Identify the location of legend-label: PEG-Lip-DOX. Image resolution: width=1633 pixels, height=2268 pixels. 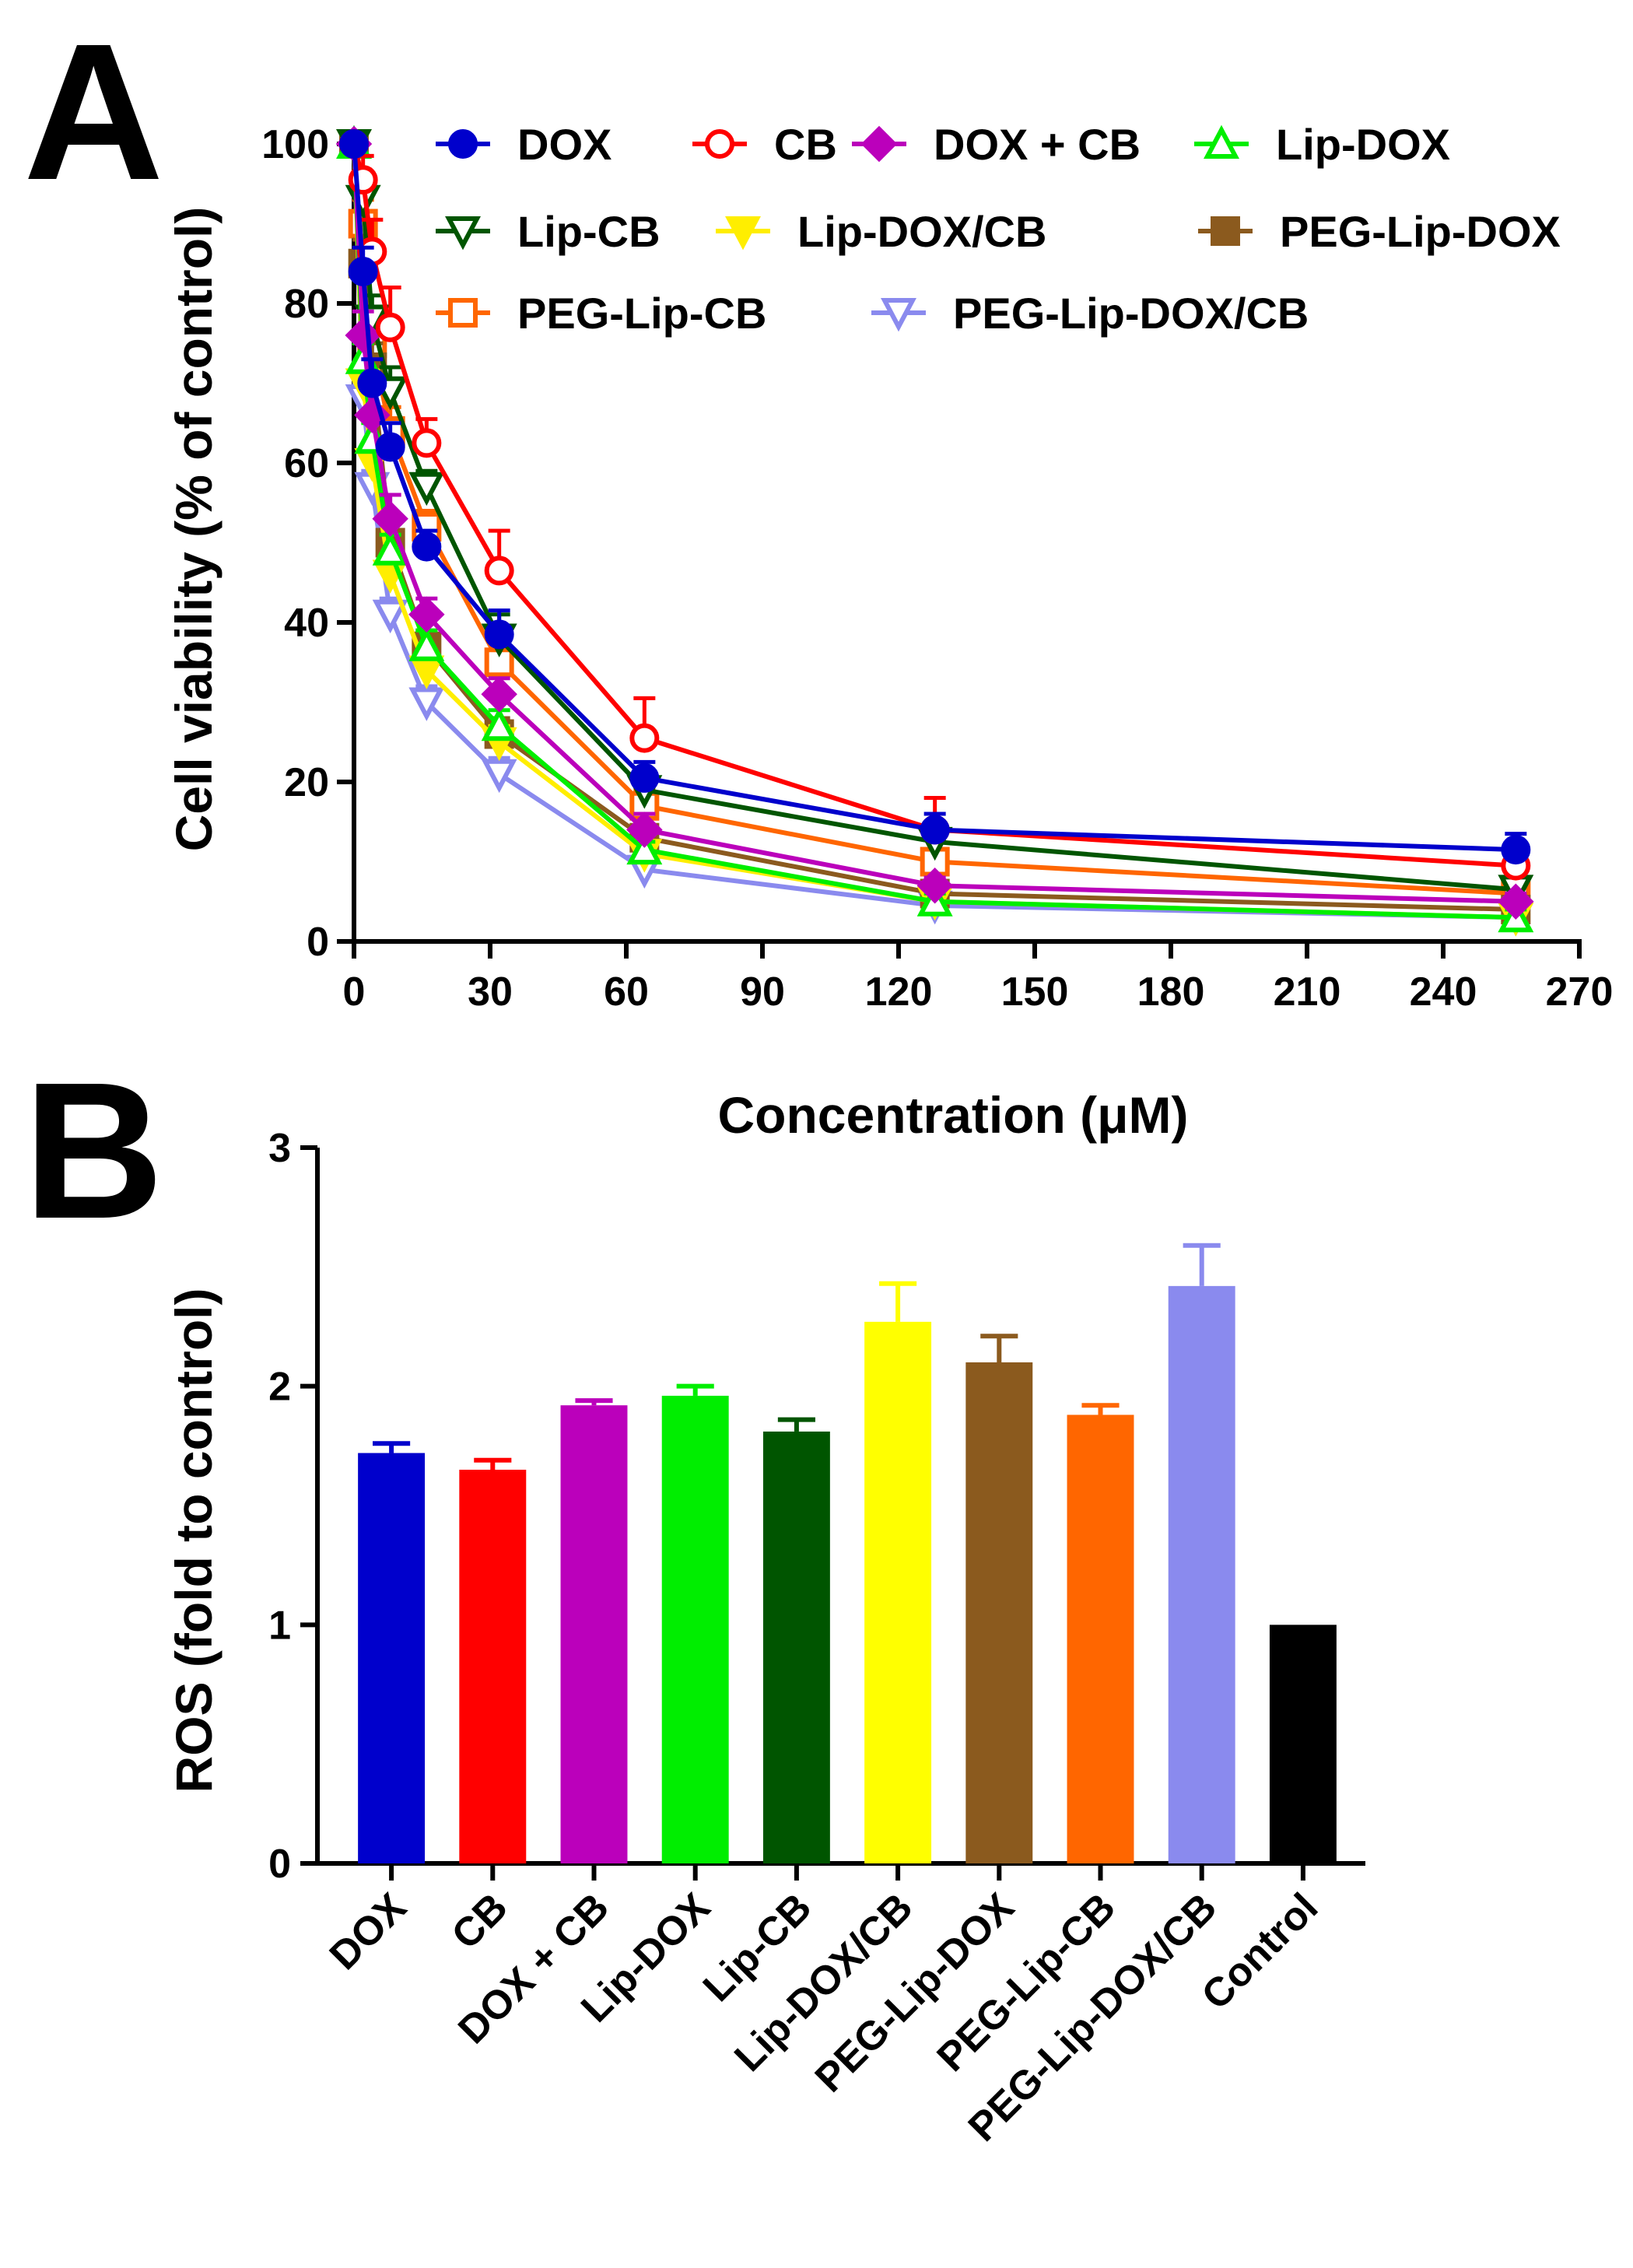
(1420, 231).